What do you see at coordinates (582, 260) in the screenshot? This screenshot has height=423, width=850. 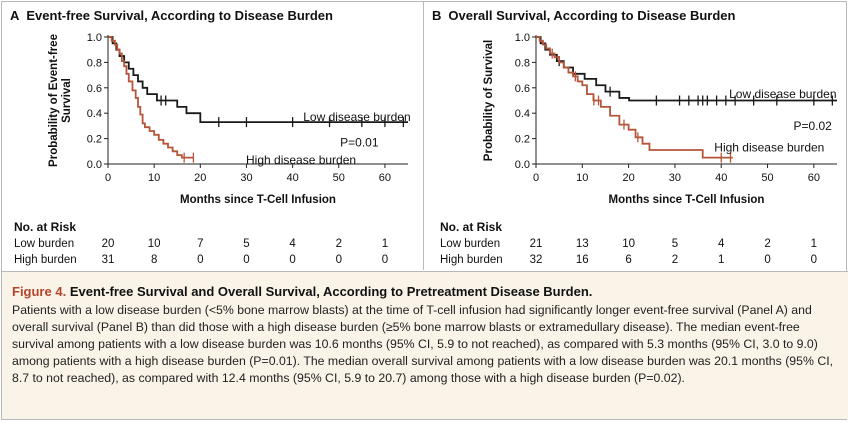 I see `at-risk-count: 16` at bounding box center [582, 260].